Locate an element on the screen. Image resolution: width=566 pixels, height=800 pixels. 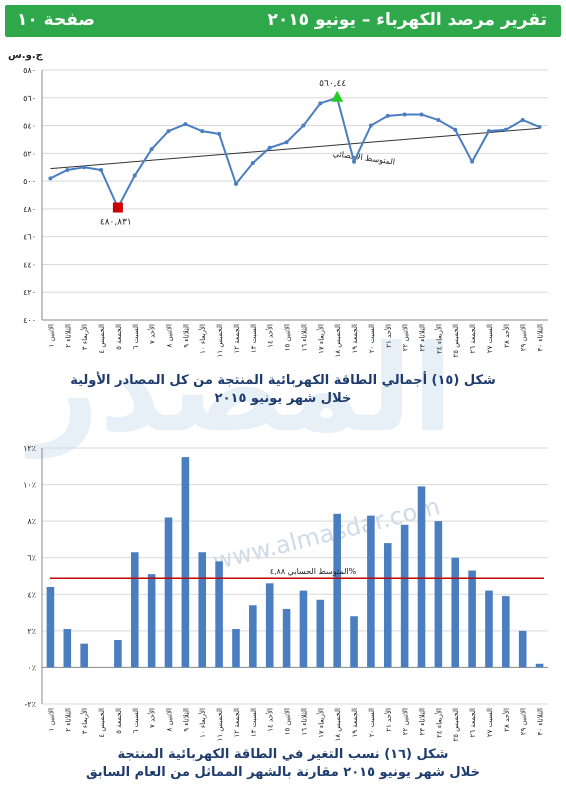
y-axis-unit: ج.و.س is located at coordinates (26, 55).